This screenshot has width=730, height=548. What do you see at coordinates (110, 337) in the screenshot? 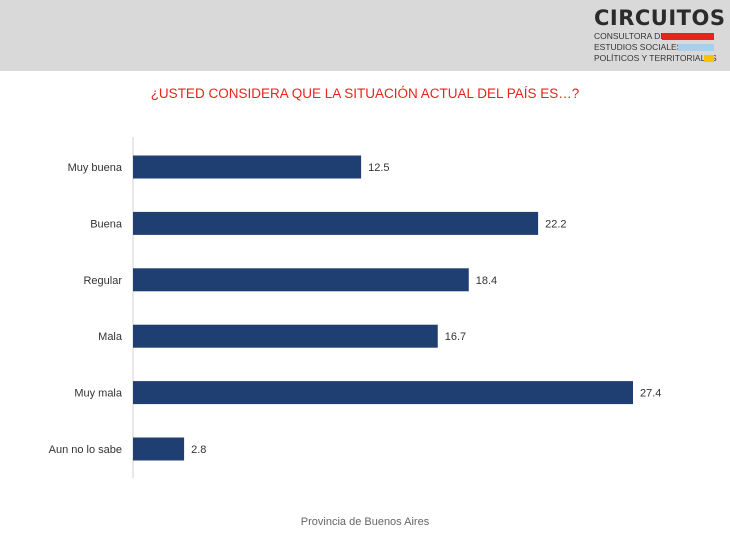
I see `category-label-3: Mala` at bounding box center [110, 337].